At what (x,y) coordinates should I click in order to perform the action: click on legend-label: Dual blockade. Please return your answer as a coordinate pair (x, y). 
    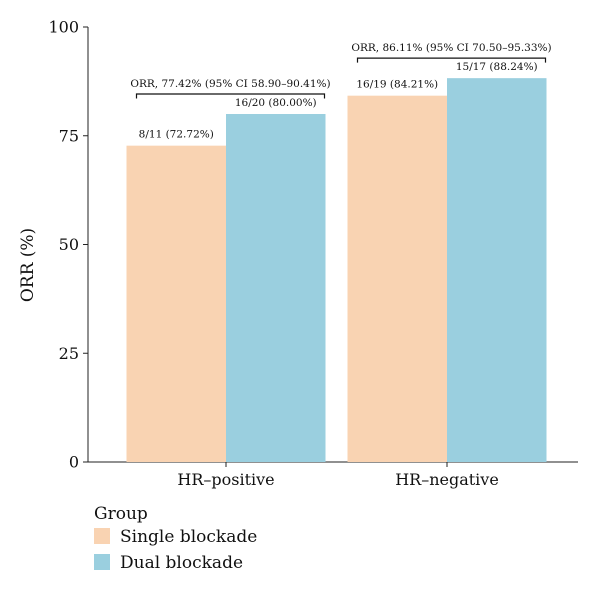
    Looking at the image, I should click on (181, 563).